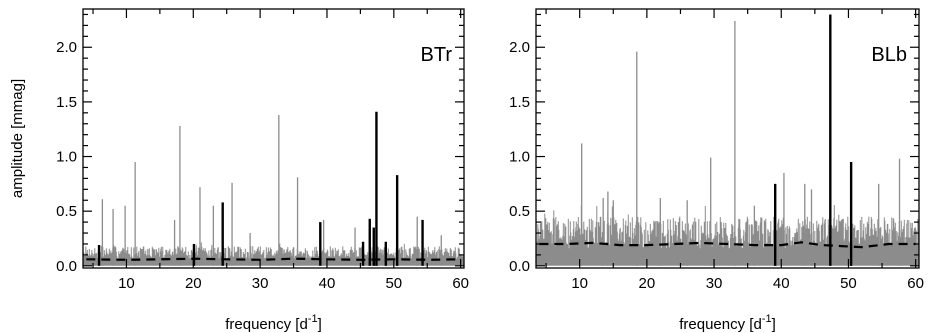  I want to click on black-peaks, so click(813, 140).